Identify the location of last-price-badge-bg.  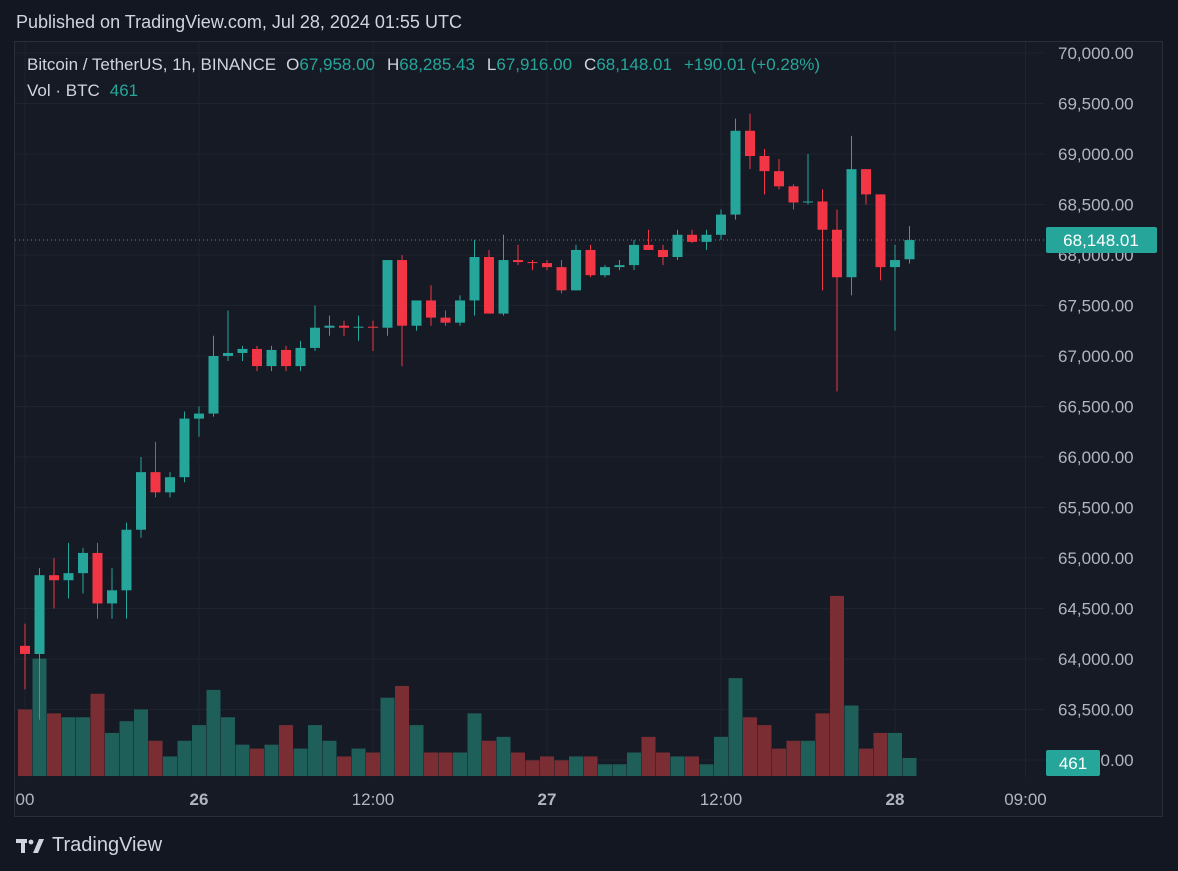
(1101, 240).